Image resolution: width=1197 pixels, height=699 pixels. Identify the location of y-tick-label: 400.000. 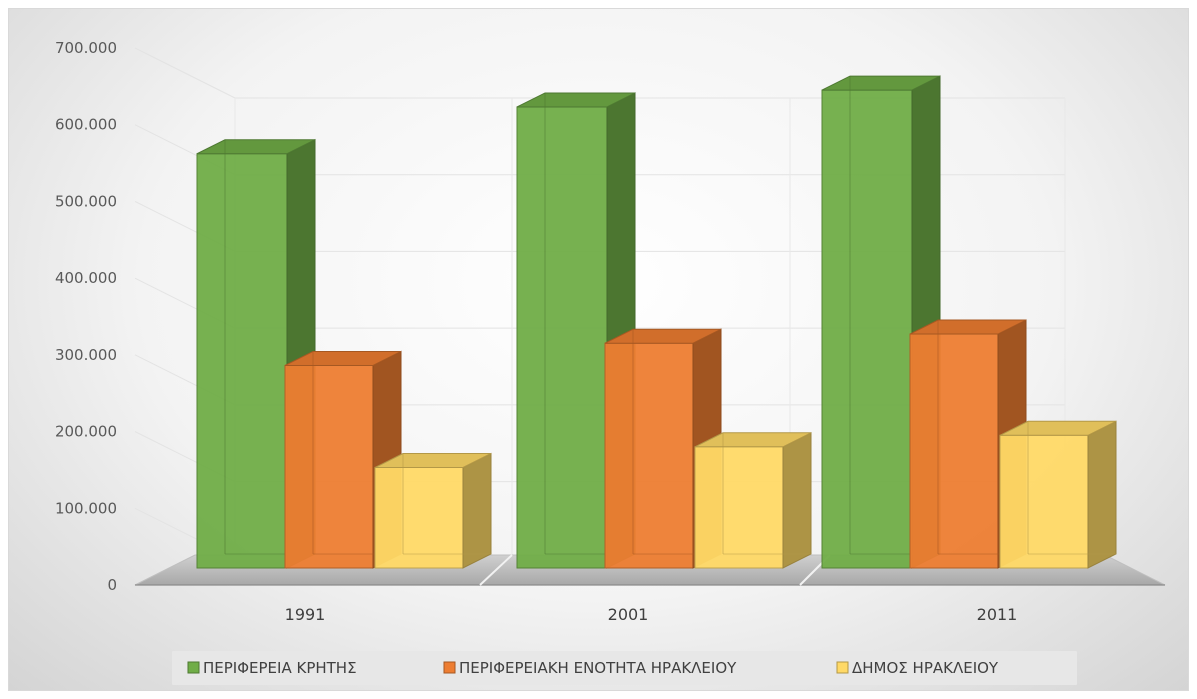
(86, 278).